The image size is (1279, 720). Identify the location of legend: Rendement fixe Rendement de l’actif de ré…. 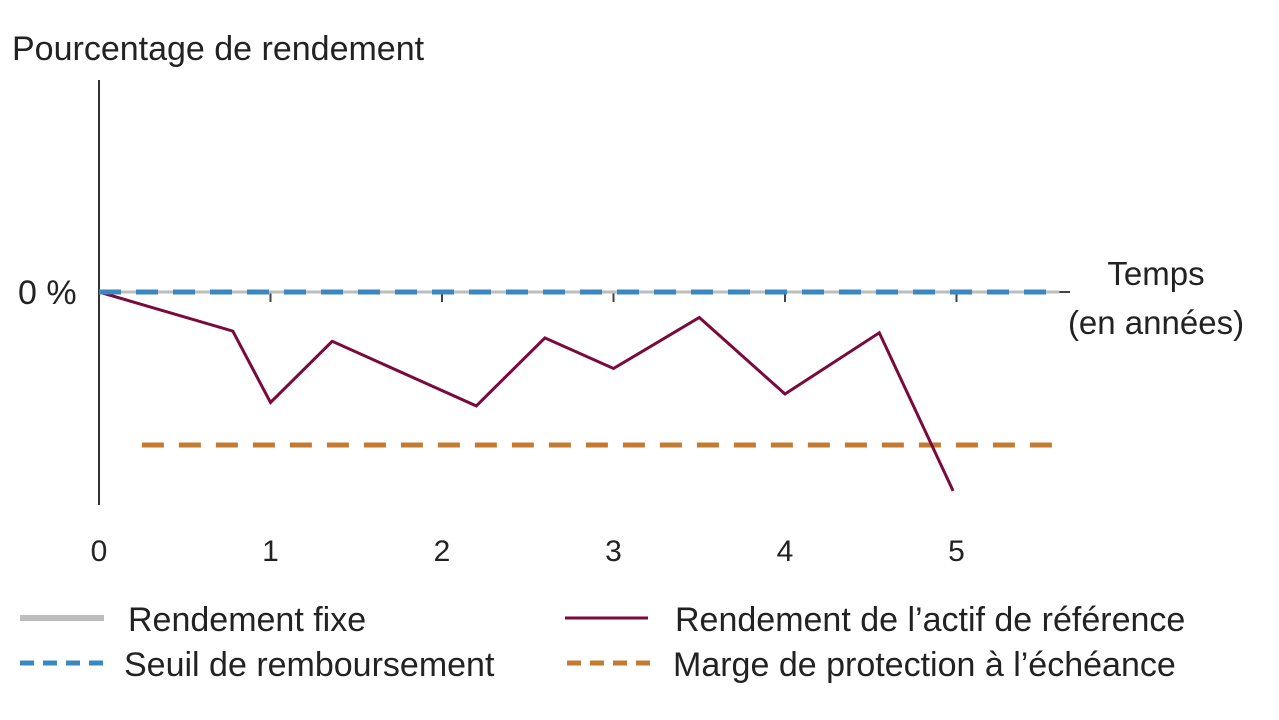
(602, 642).